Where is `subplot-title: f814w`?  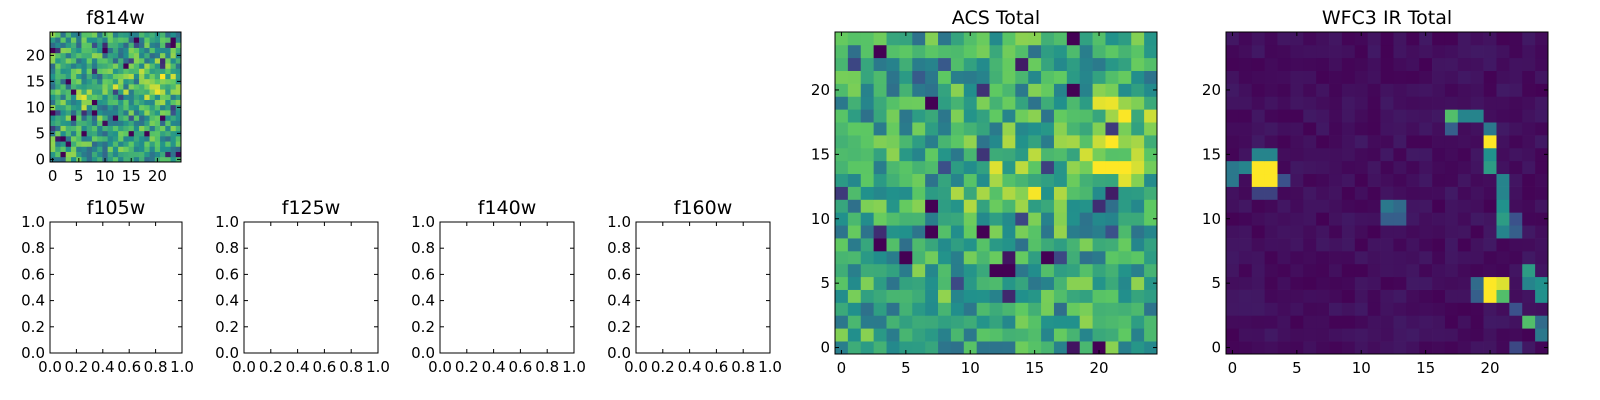
subplot-title: f814w is located at coordinates (115, 18).